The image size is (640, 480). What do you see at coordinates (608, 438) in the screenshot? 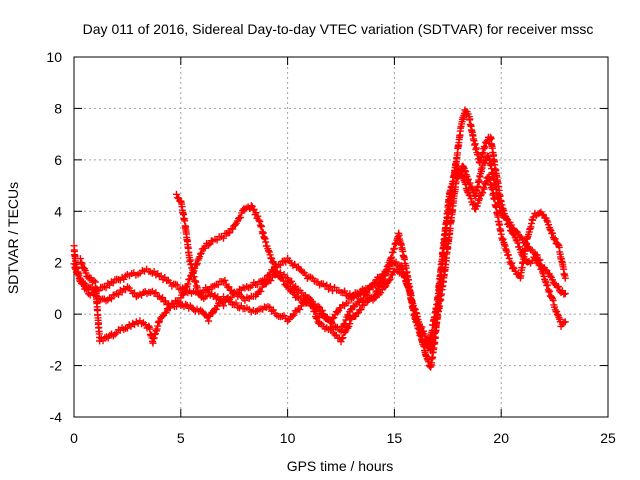
I see `x-tick-label: 25` at bounding box center [608, 438].